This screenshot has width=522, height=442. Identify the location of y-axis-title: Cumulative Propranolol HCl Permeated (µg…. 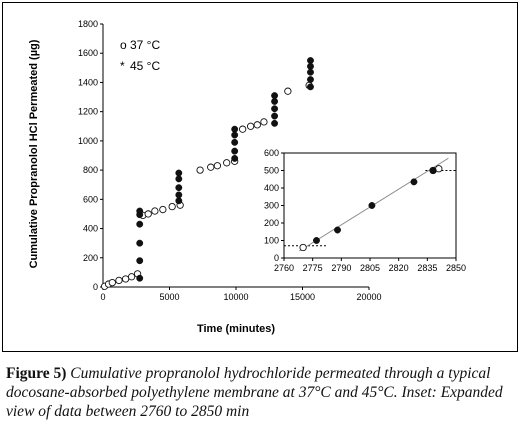
(34, 153).